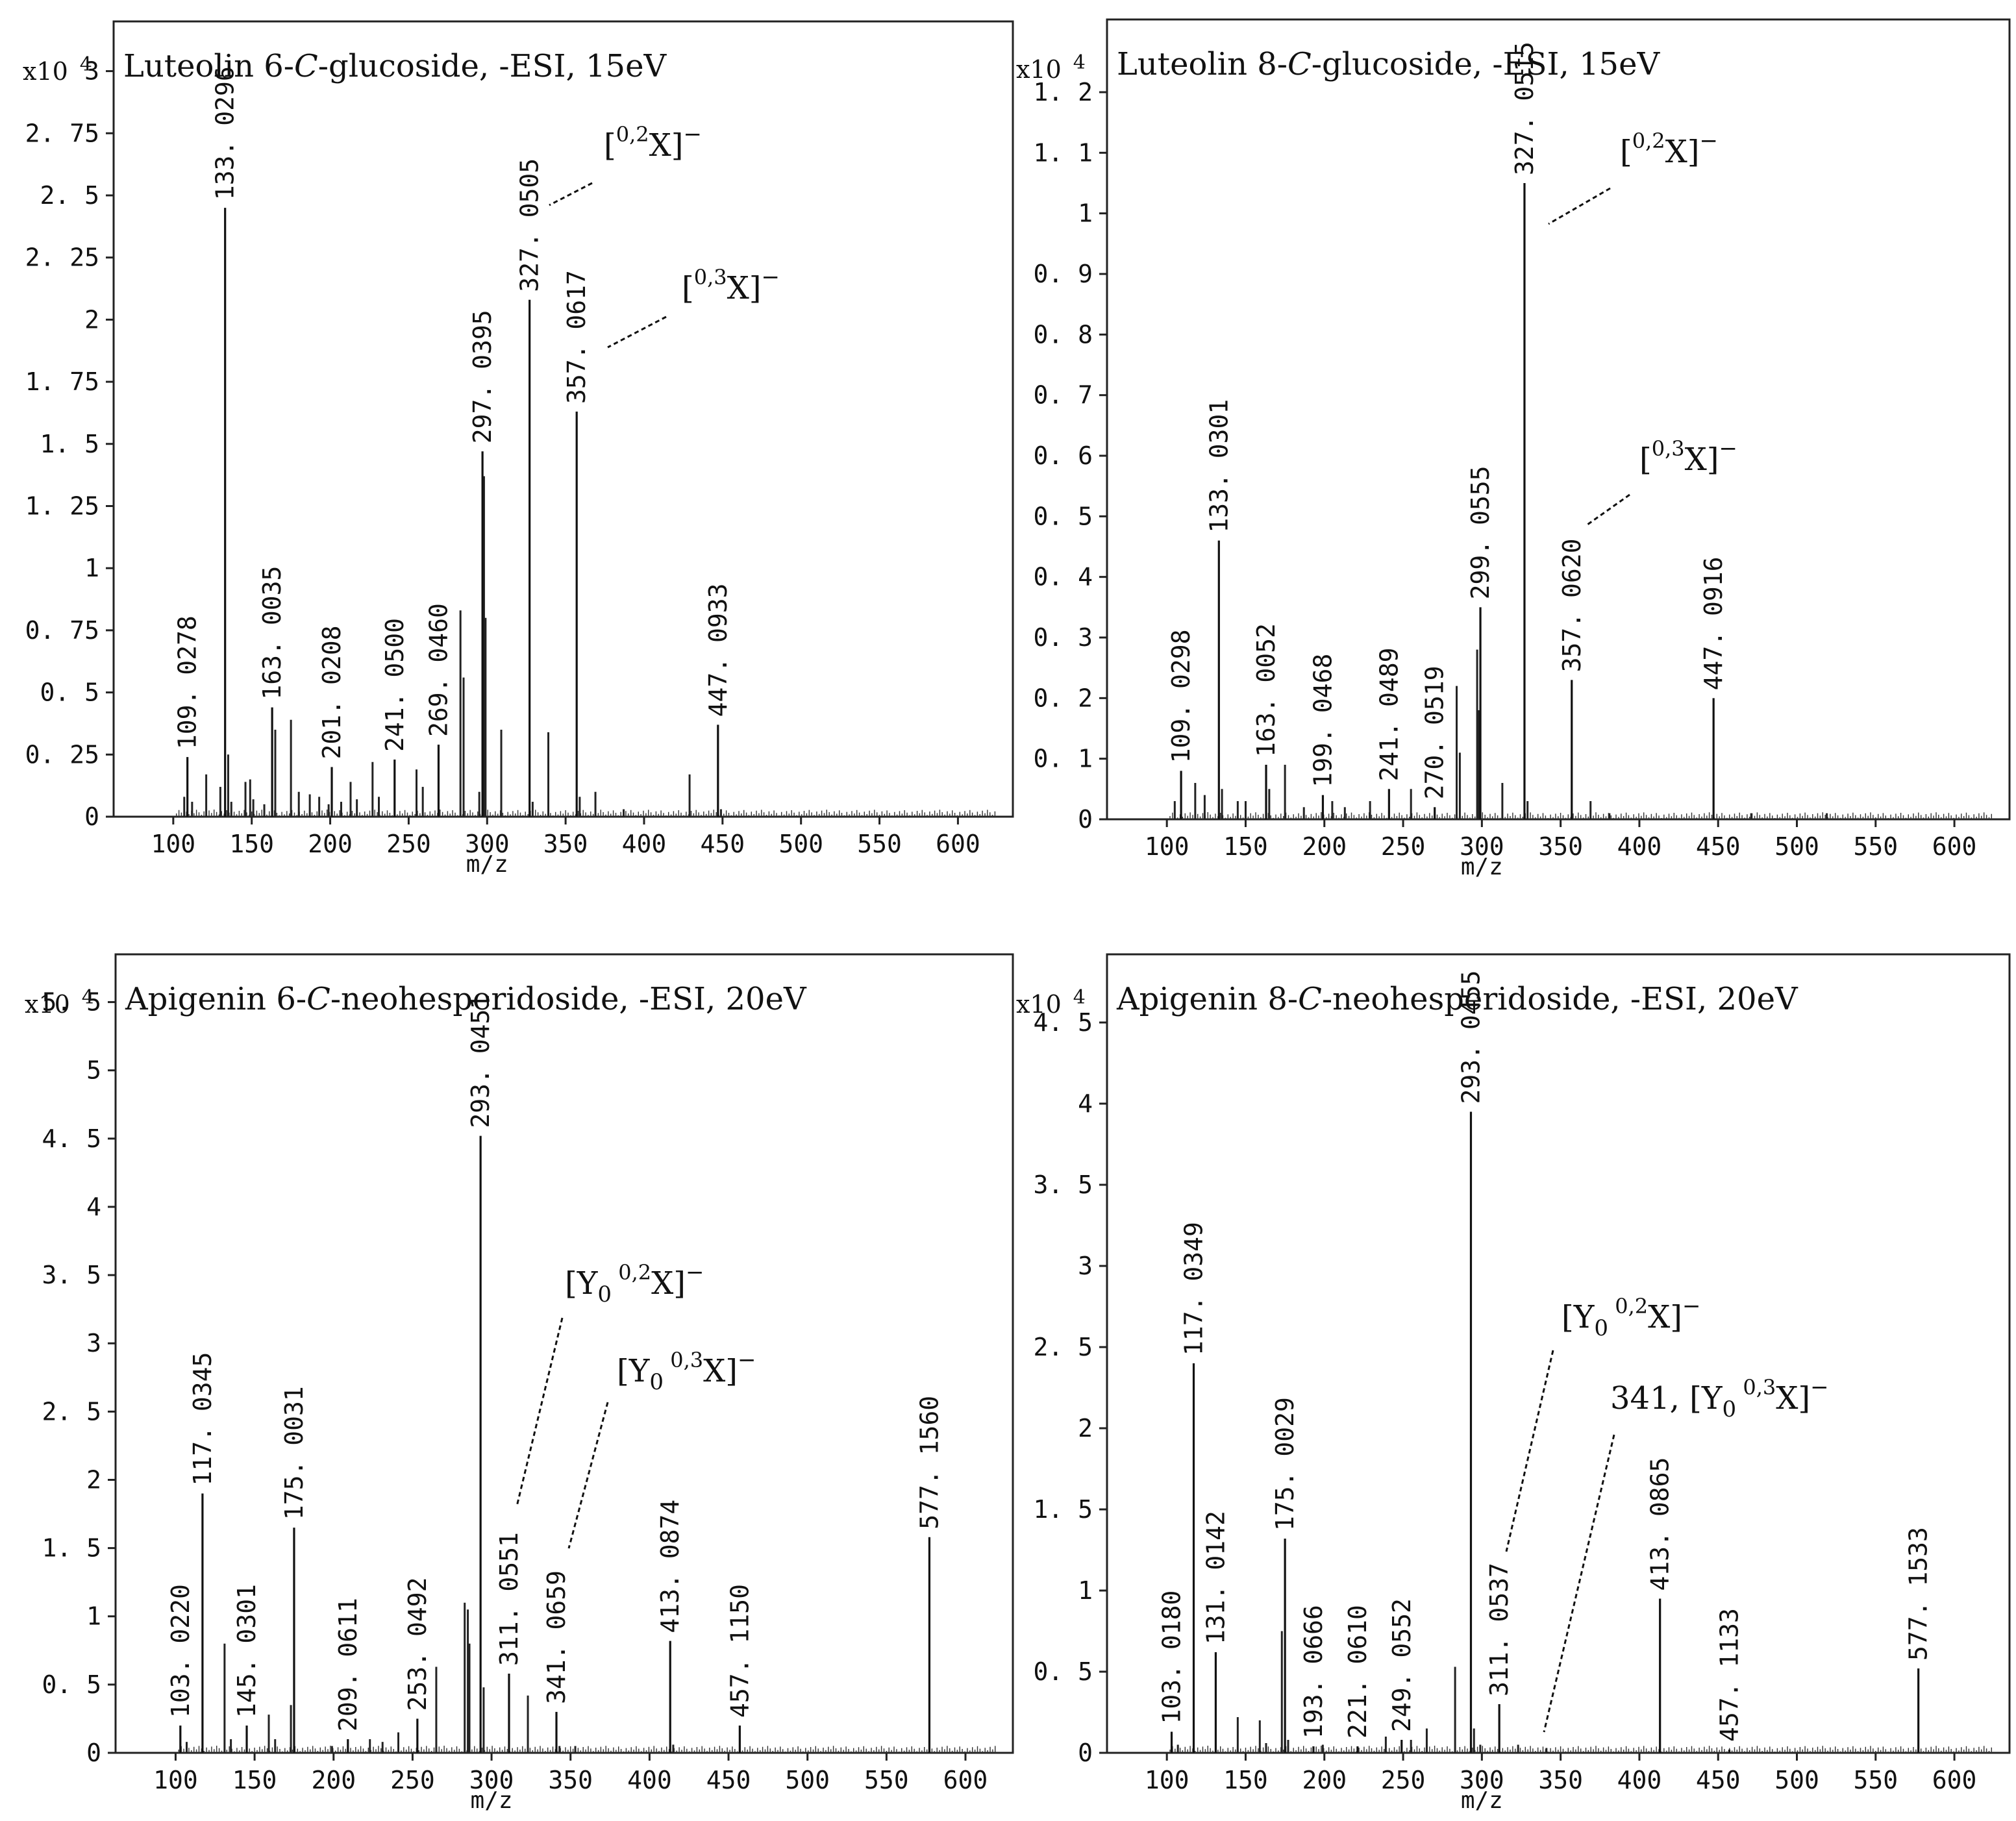  Describe the element at coordinates (649, 1780) in the screenshot. I see `x-tick-label: 400` at that location.